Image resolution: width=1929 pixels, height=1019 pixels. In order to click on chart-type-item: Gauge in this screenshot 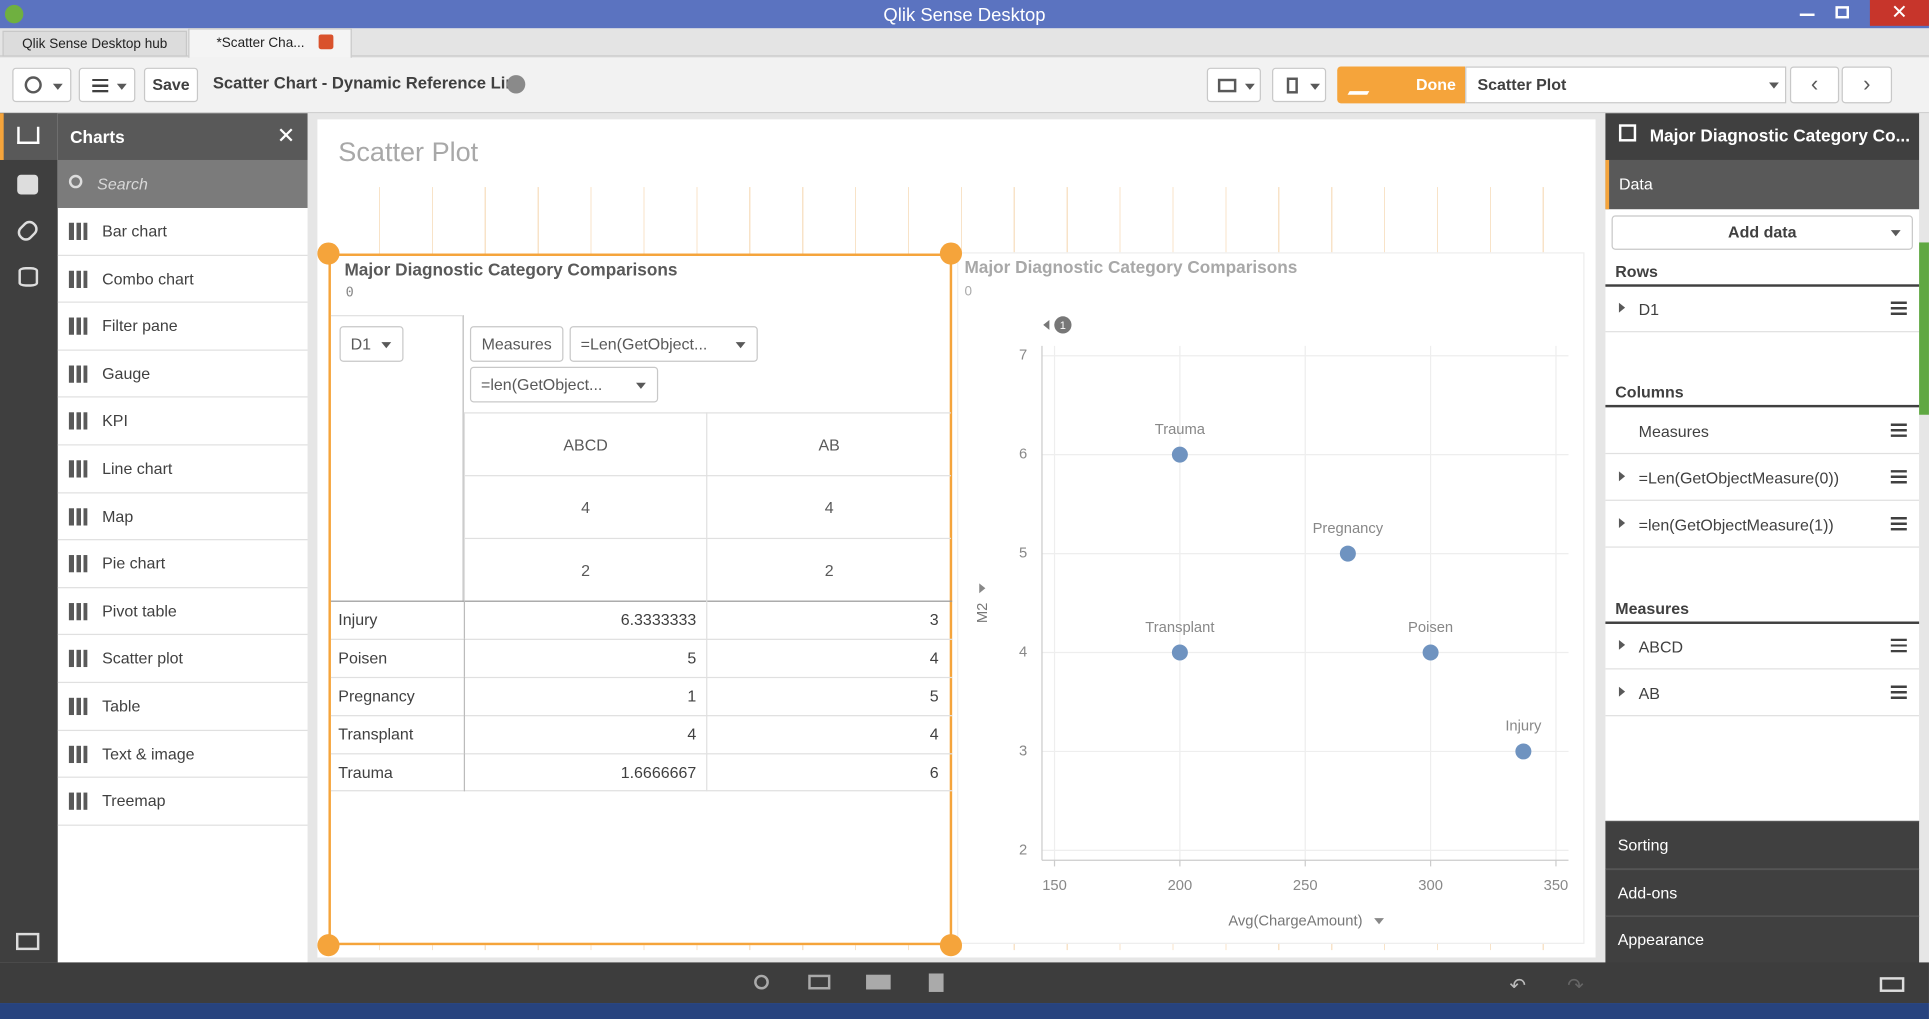, I will do `click(182, 374)`.